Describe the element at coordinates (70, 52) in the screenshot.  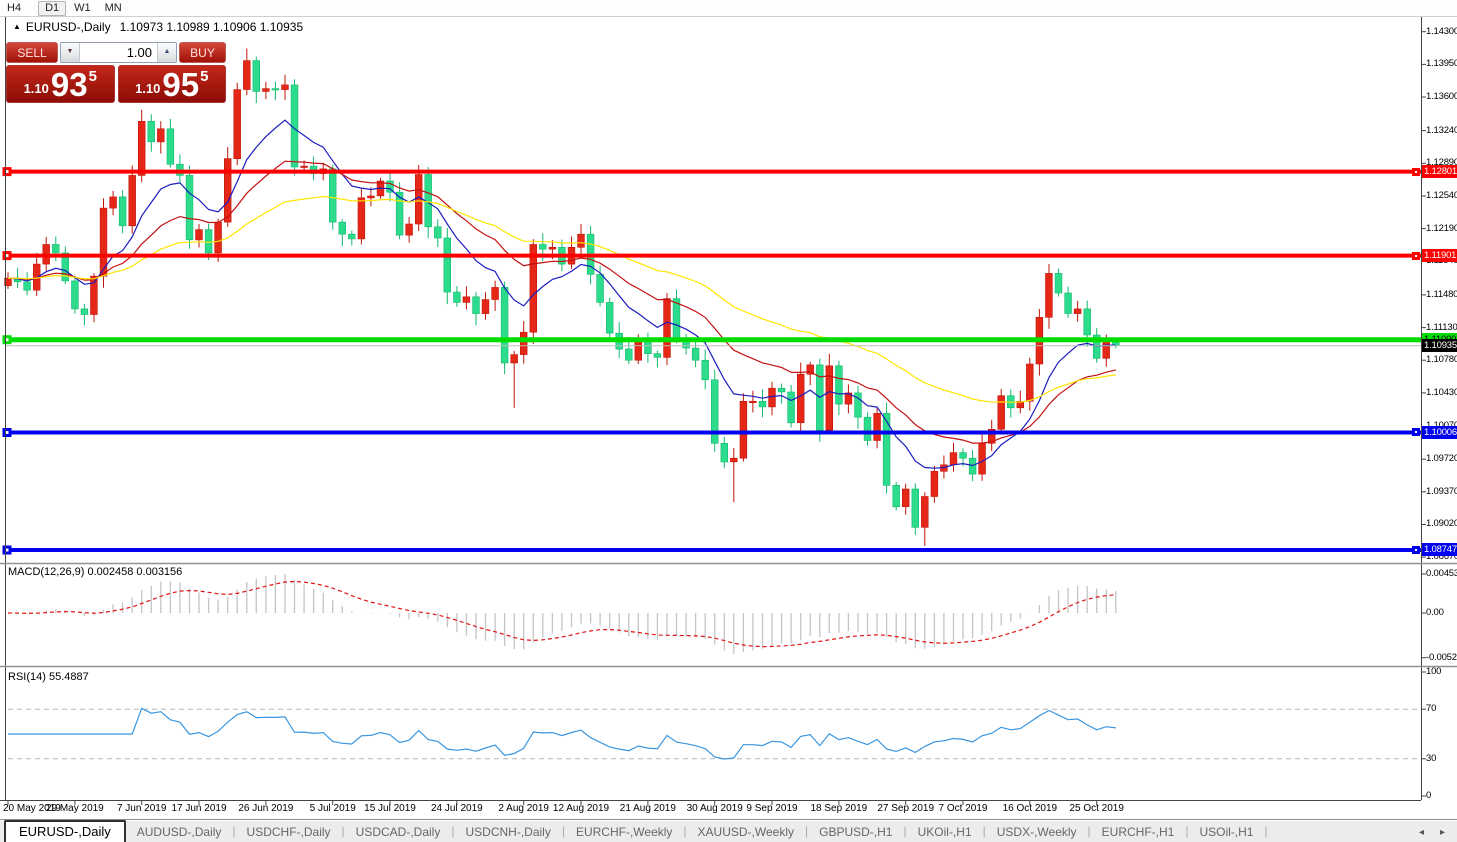
I see `volume-decrease-button: ▼` at that location.